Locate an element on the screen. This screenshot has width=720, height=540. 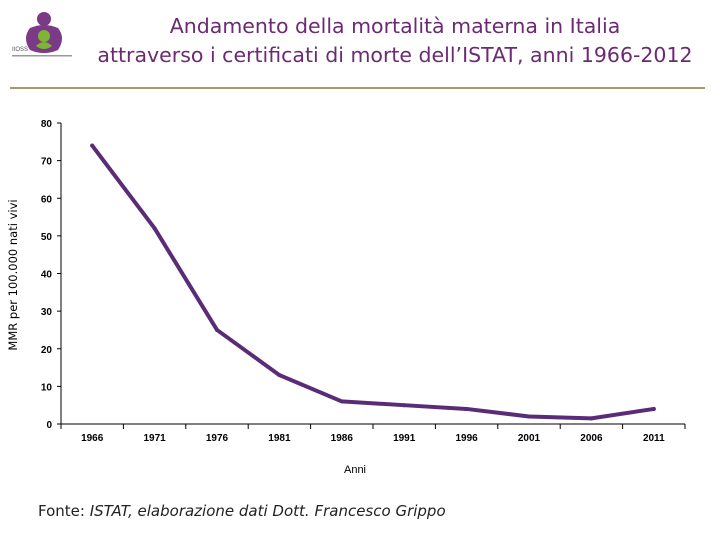
y-tick-label: 50 is located at coordinates (47, 237).